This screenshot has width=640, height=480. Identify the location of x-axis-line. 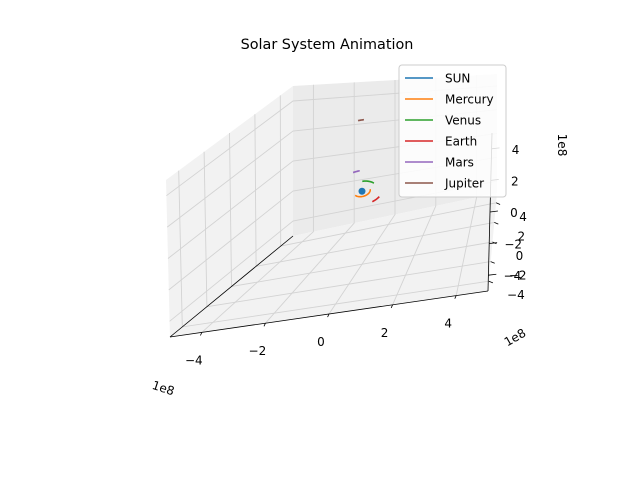
(231, 286).